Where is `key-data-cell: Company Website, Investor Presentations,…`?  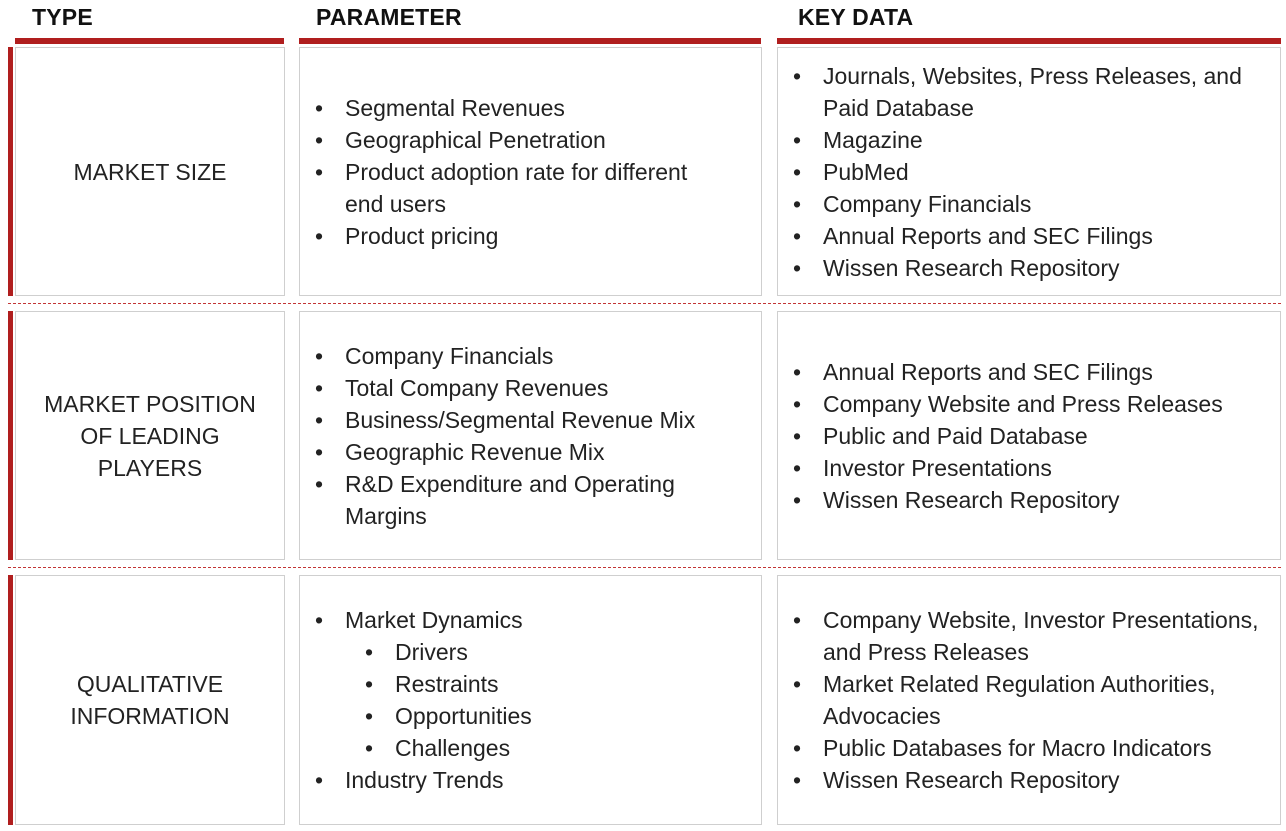
key-data-cell: Company Website, Investor Presentations,… is located at coordinates (1029, 700).